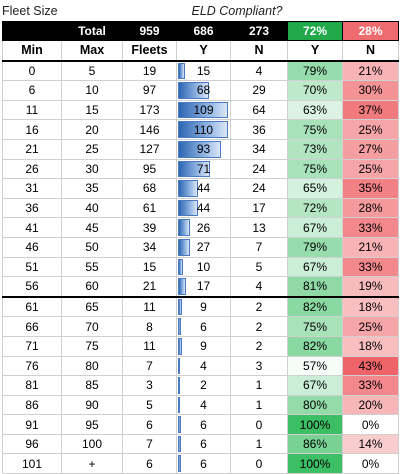 Image resolution: width=400 pixels, height=474 pixels. Describe the element at coordinates (92, 326) in the screenshot. I see `max-cell: 70` at that location.